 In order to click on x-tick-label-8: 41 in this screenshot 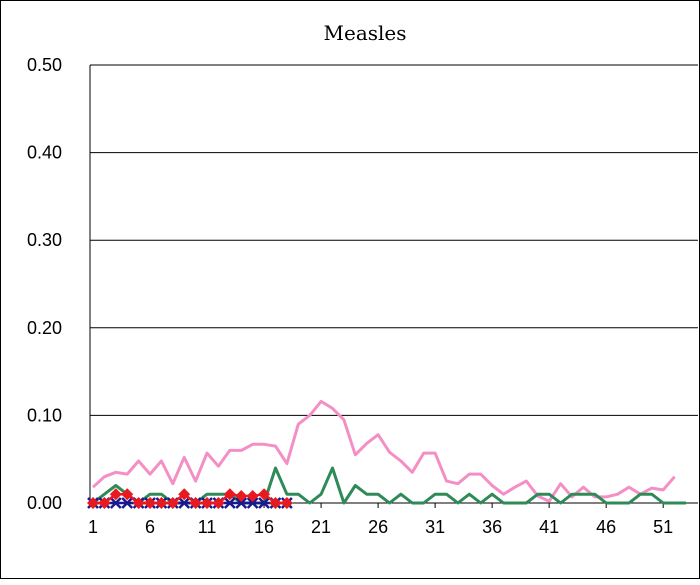, I will do `click(549, 527)`.